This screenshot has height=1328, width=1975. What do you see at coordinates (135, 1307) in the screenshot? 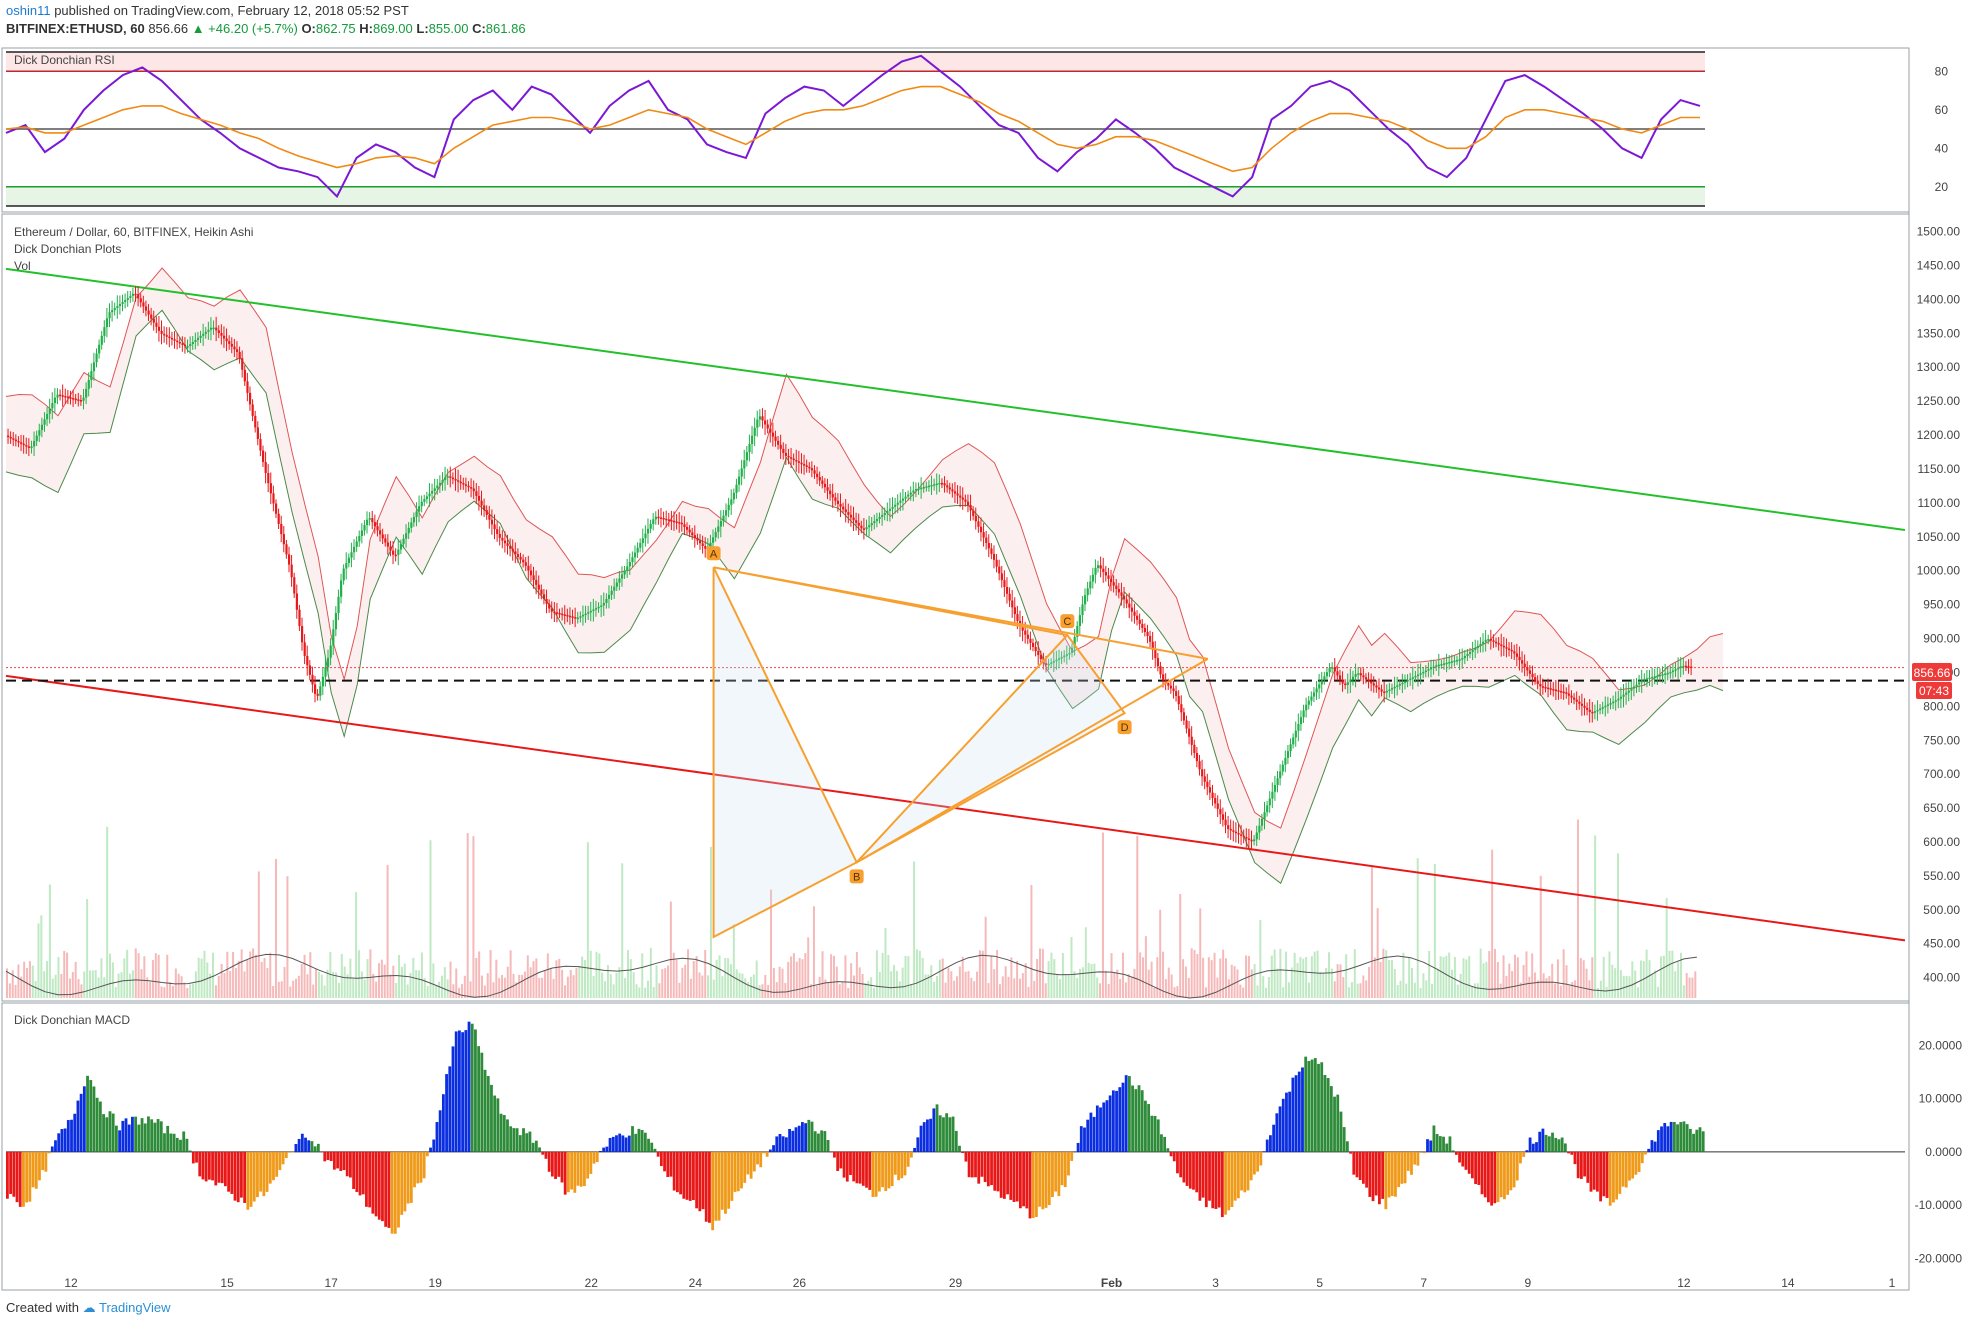
I see `tradingview-link: TradingView` at bounding box center [135, 1307].